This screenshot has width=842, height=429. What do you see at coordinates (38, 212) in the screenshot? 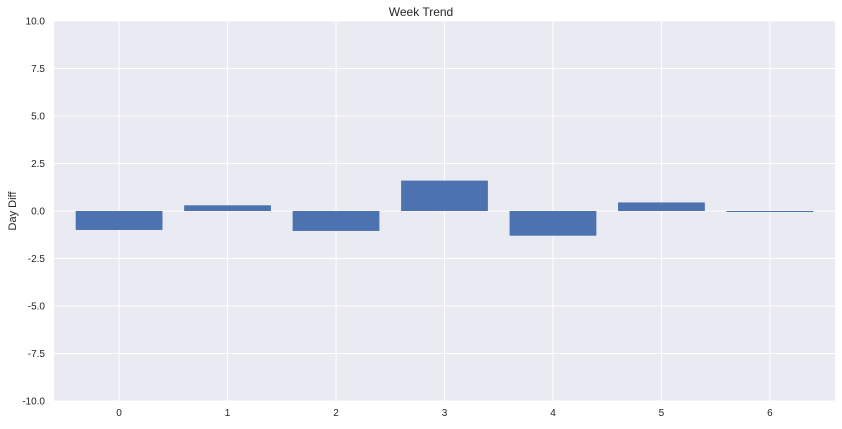
I see `y-tick-label: 0.0` at bounding box center [38, 212].